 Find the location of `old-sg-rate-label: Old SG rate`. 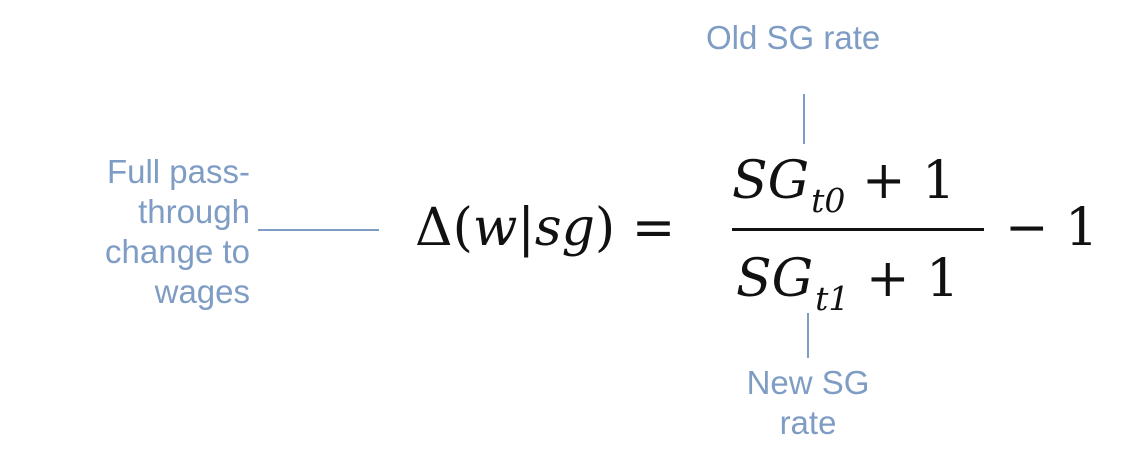

old-sg-rate-label: Old SG rate is located at coordinates (793, 37).